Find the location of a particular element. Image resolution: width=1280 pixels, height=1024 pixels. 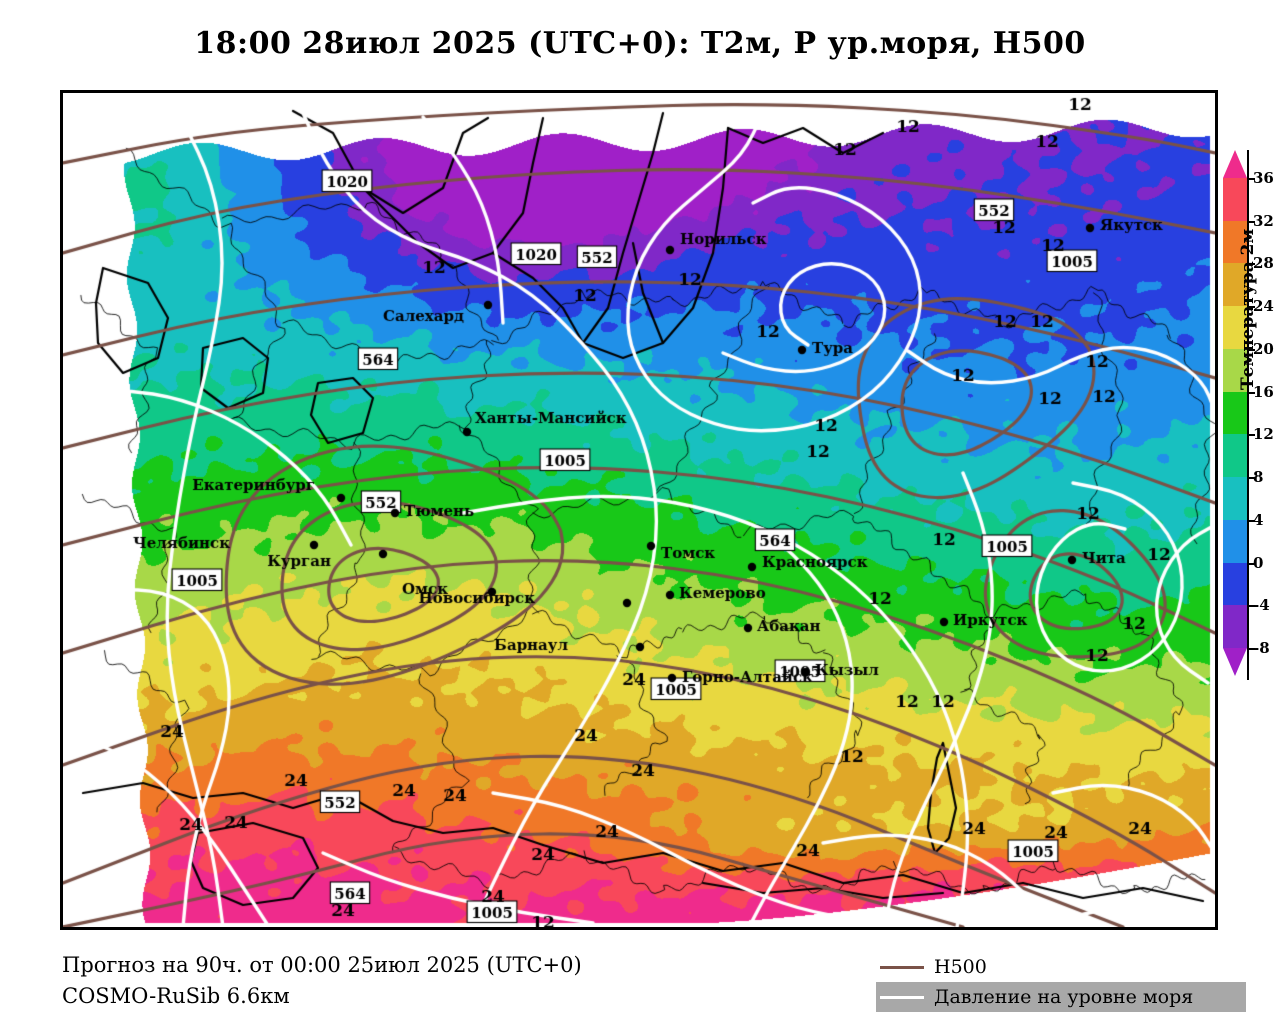

colorbar-tick--8 is located at coordinates (1251, 649).